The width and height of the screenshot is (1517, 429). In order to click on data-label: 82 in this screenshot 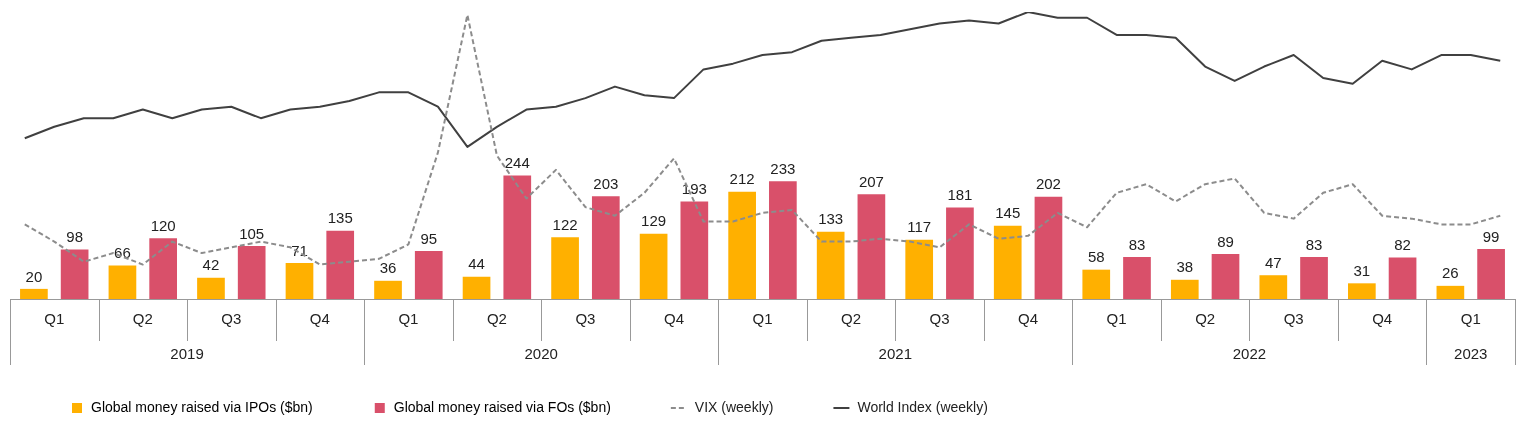, I will do `click(1402, 245)`.